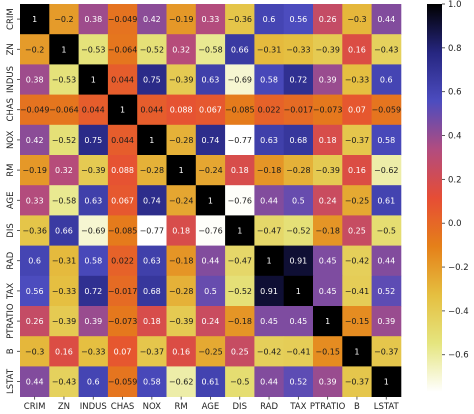  Describe the element at coordinates (11, 110) in the screenshot. I see `y-tick-label: CHAS` at that location.